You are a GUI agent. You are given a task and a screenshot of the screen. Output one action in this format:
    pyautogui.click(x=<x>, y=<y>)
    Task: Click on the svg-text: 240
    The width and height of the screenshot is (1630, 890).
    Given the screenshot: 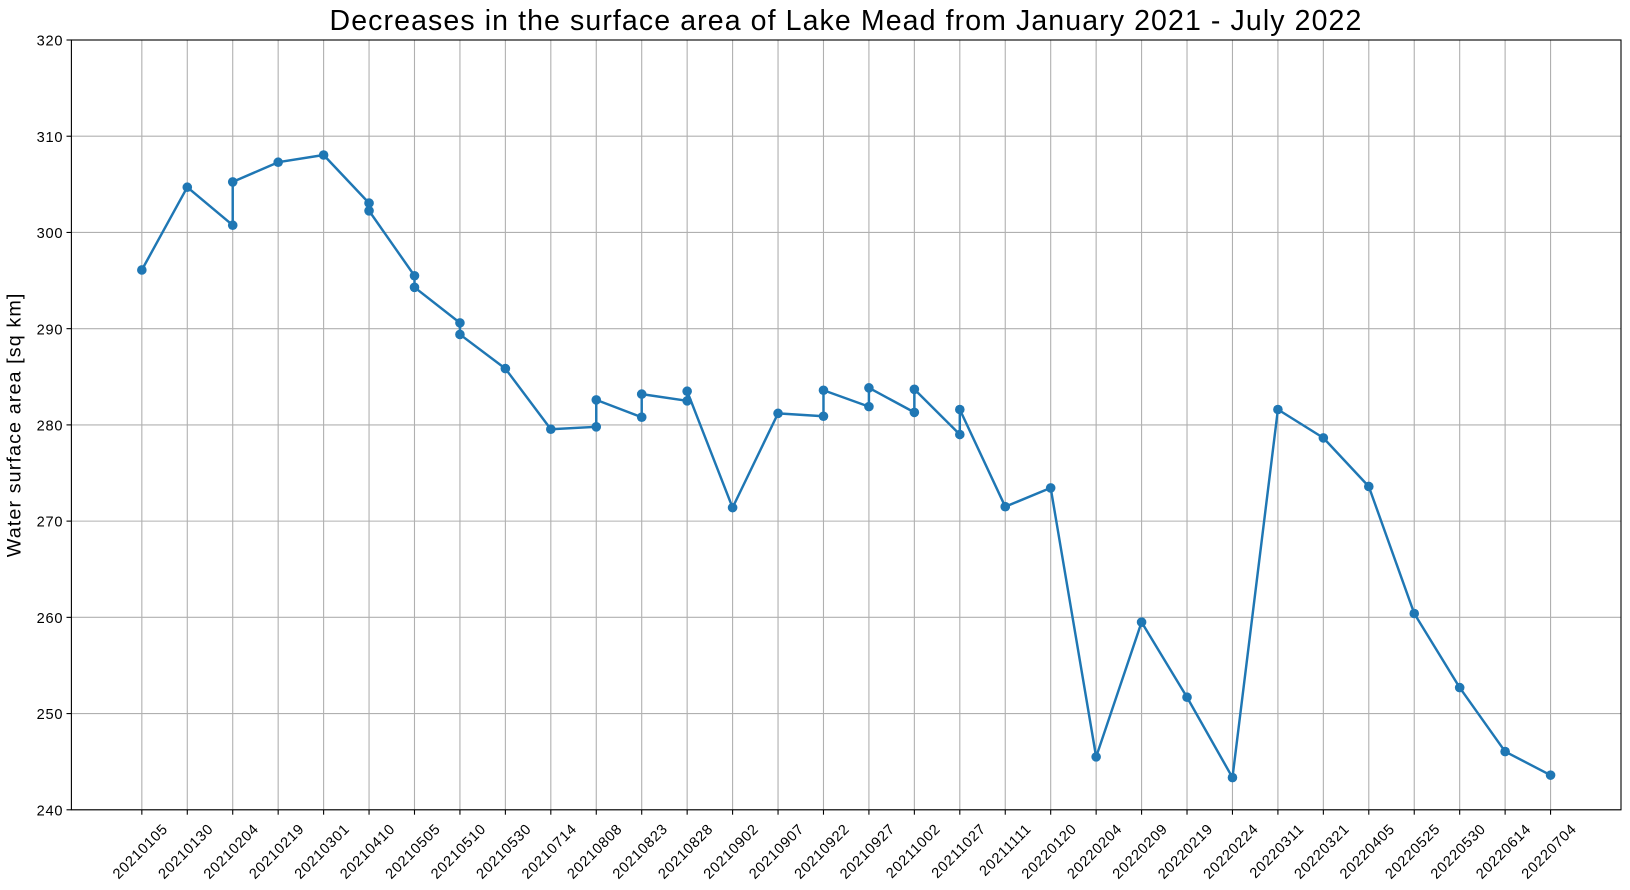 What is the action you would take?
    pyautogui.click(x=50, y=811)
    